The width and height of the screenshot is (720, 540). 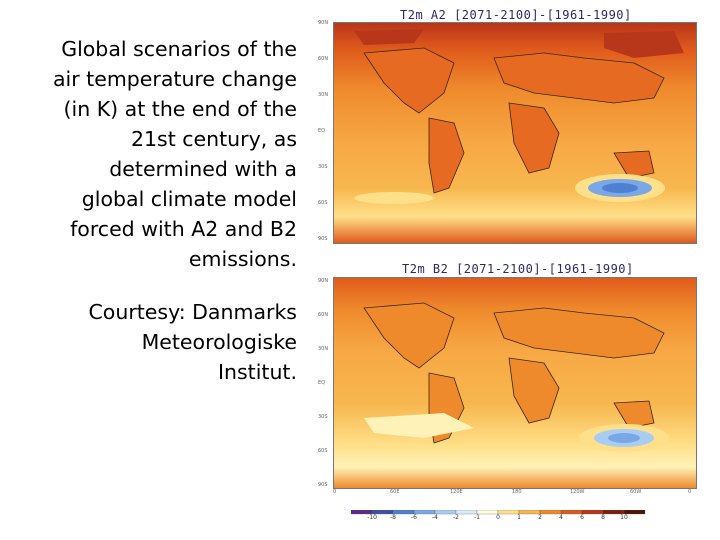 I want to click on colorbar-segment, so click(x=634, y=512).